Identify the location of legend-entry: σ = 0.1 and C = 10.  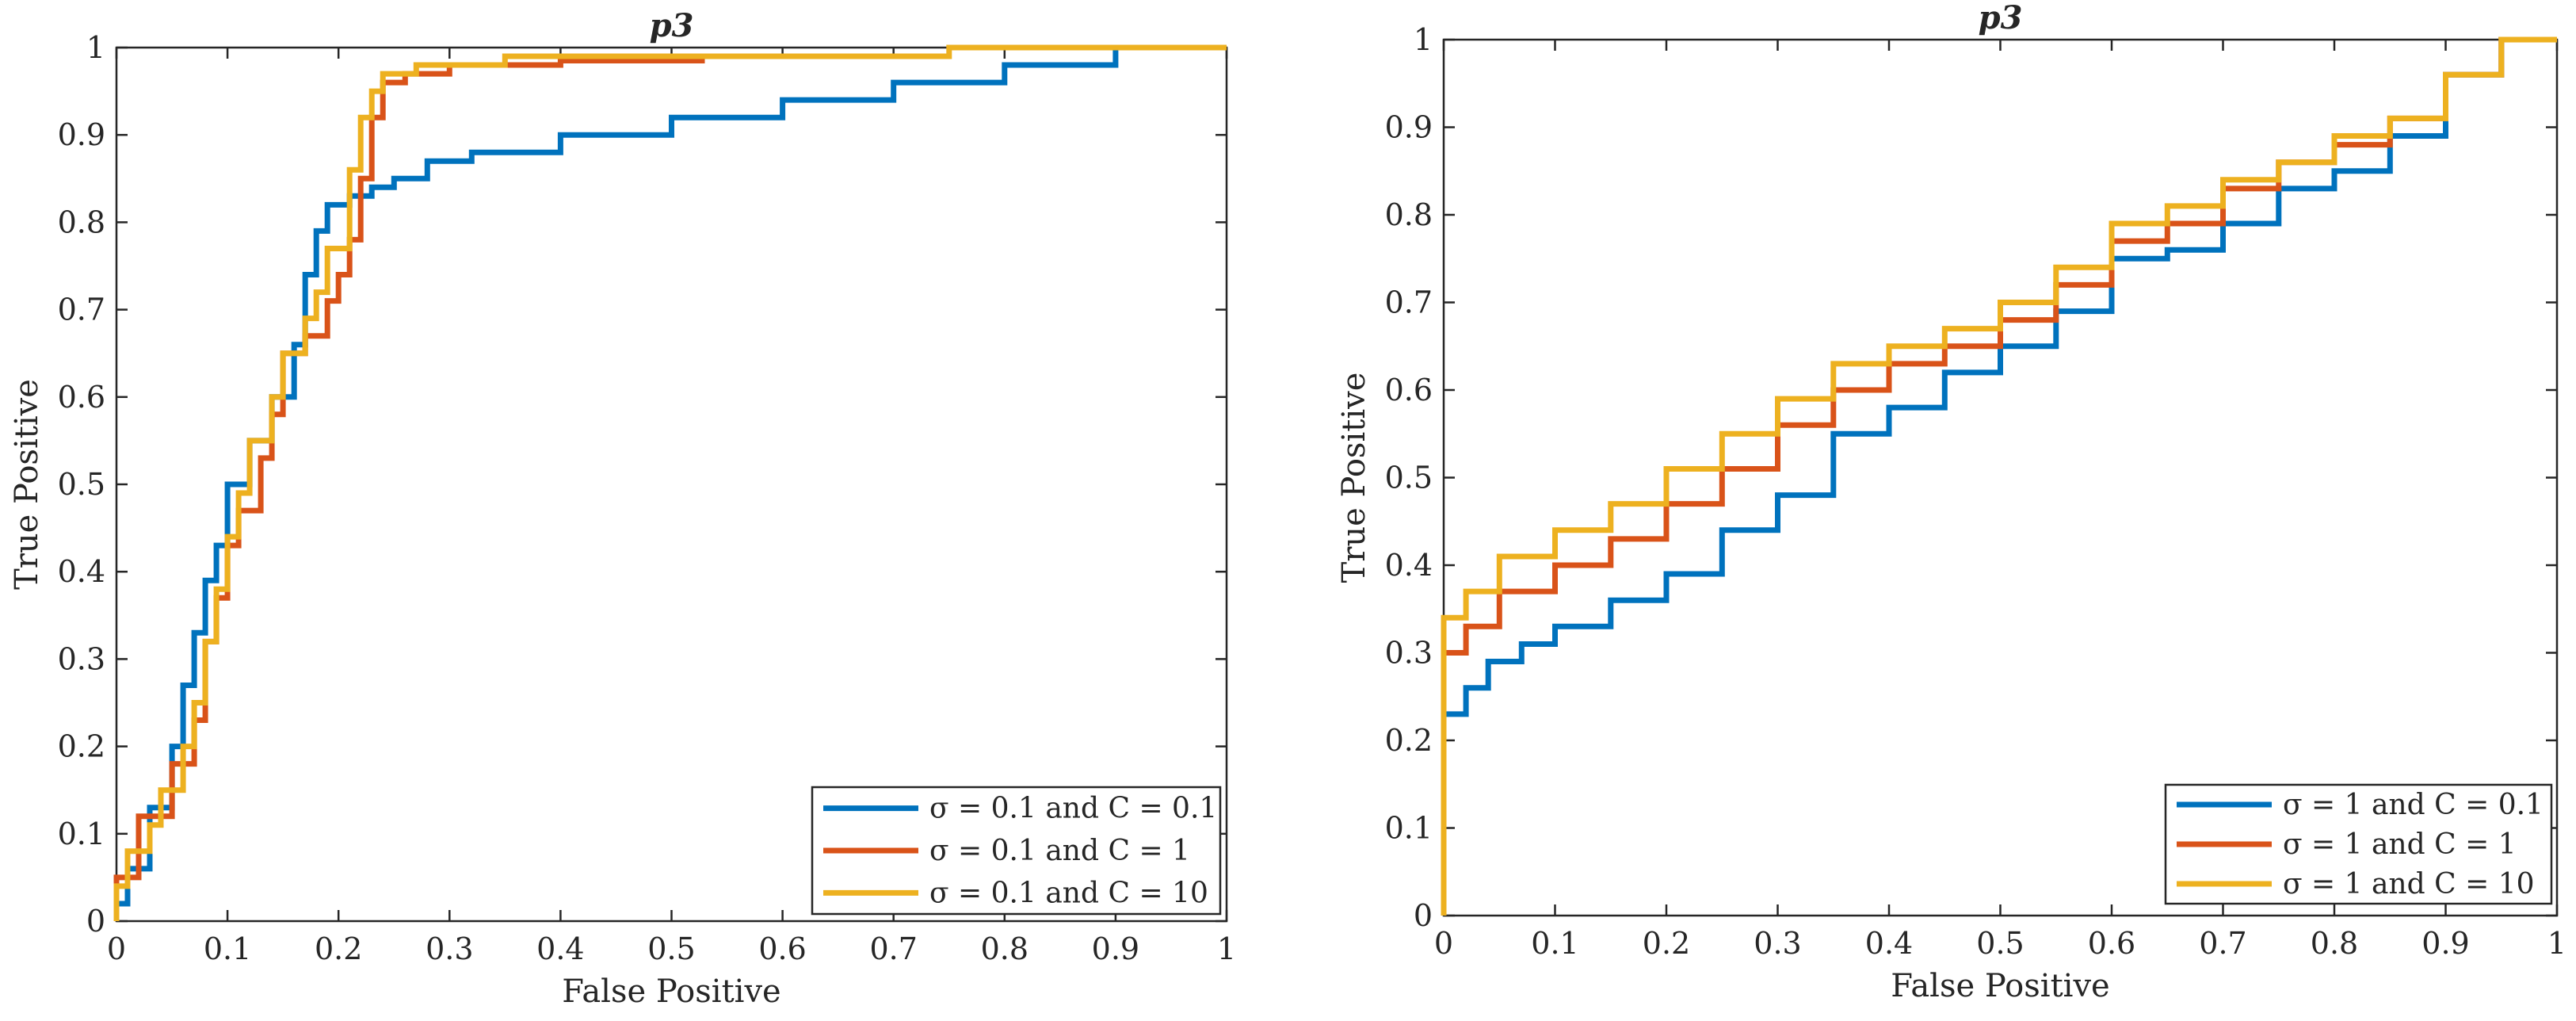
(1068, 893).